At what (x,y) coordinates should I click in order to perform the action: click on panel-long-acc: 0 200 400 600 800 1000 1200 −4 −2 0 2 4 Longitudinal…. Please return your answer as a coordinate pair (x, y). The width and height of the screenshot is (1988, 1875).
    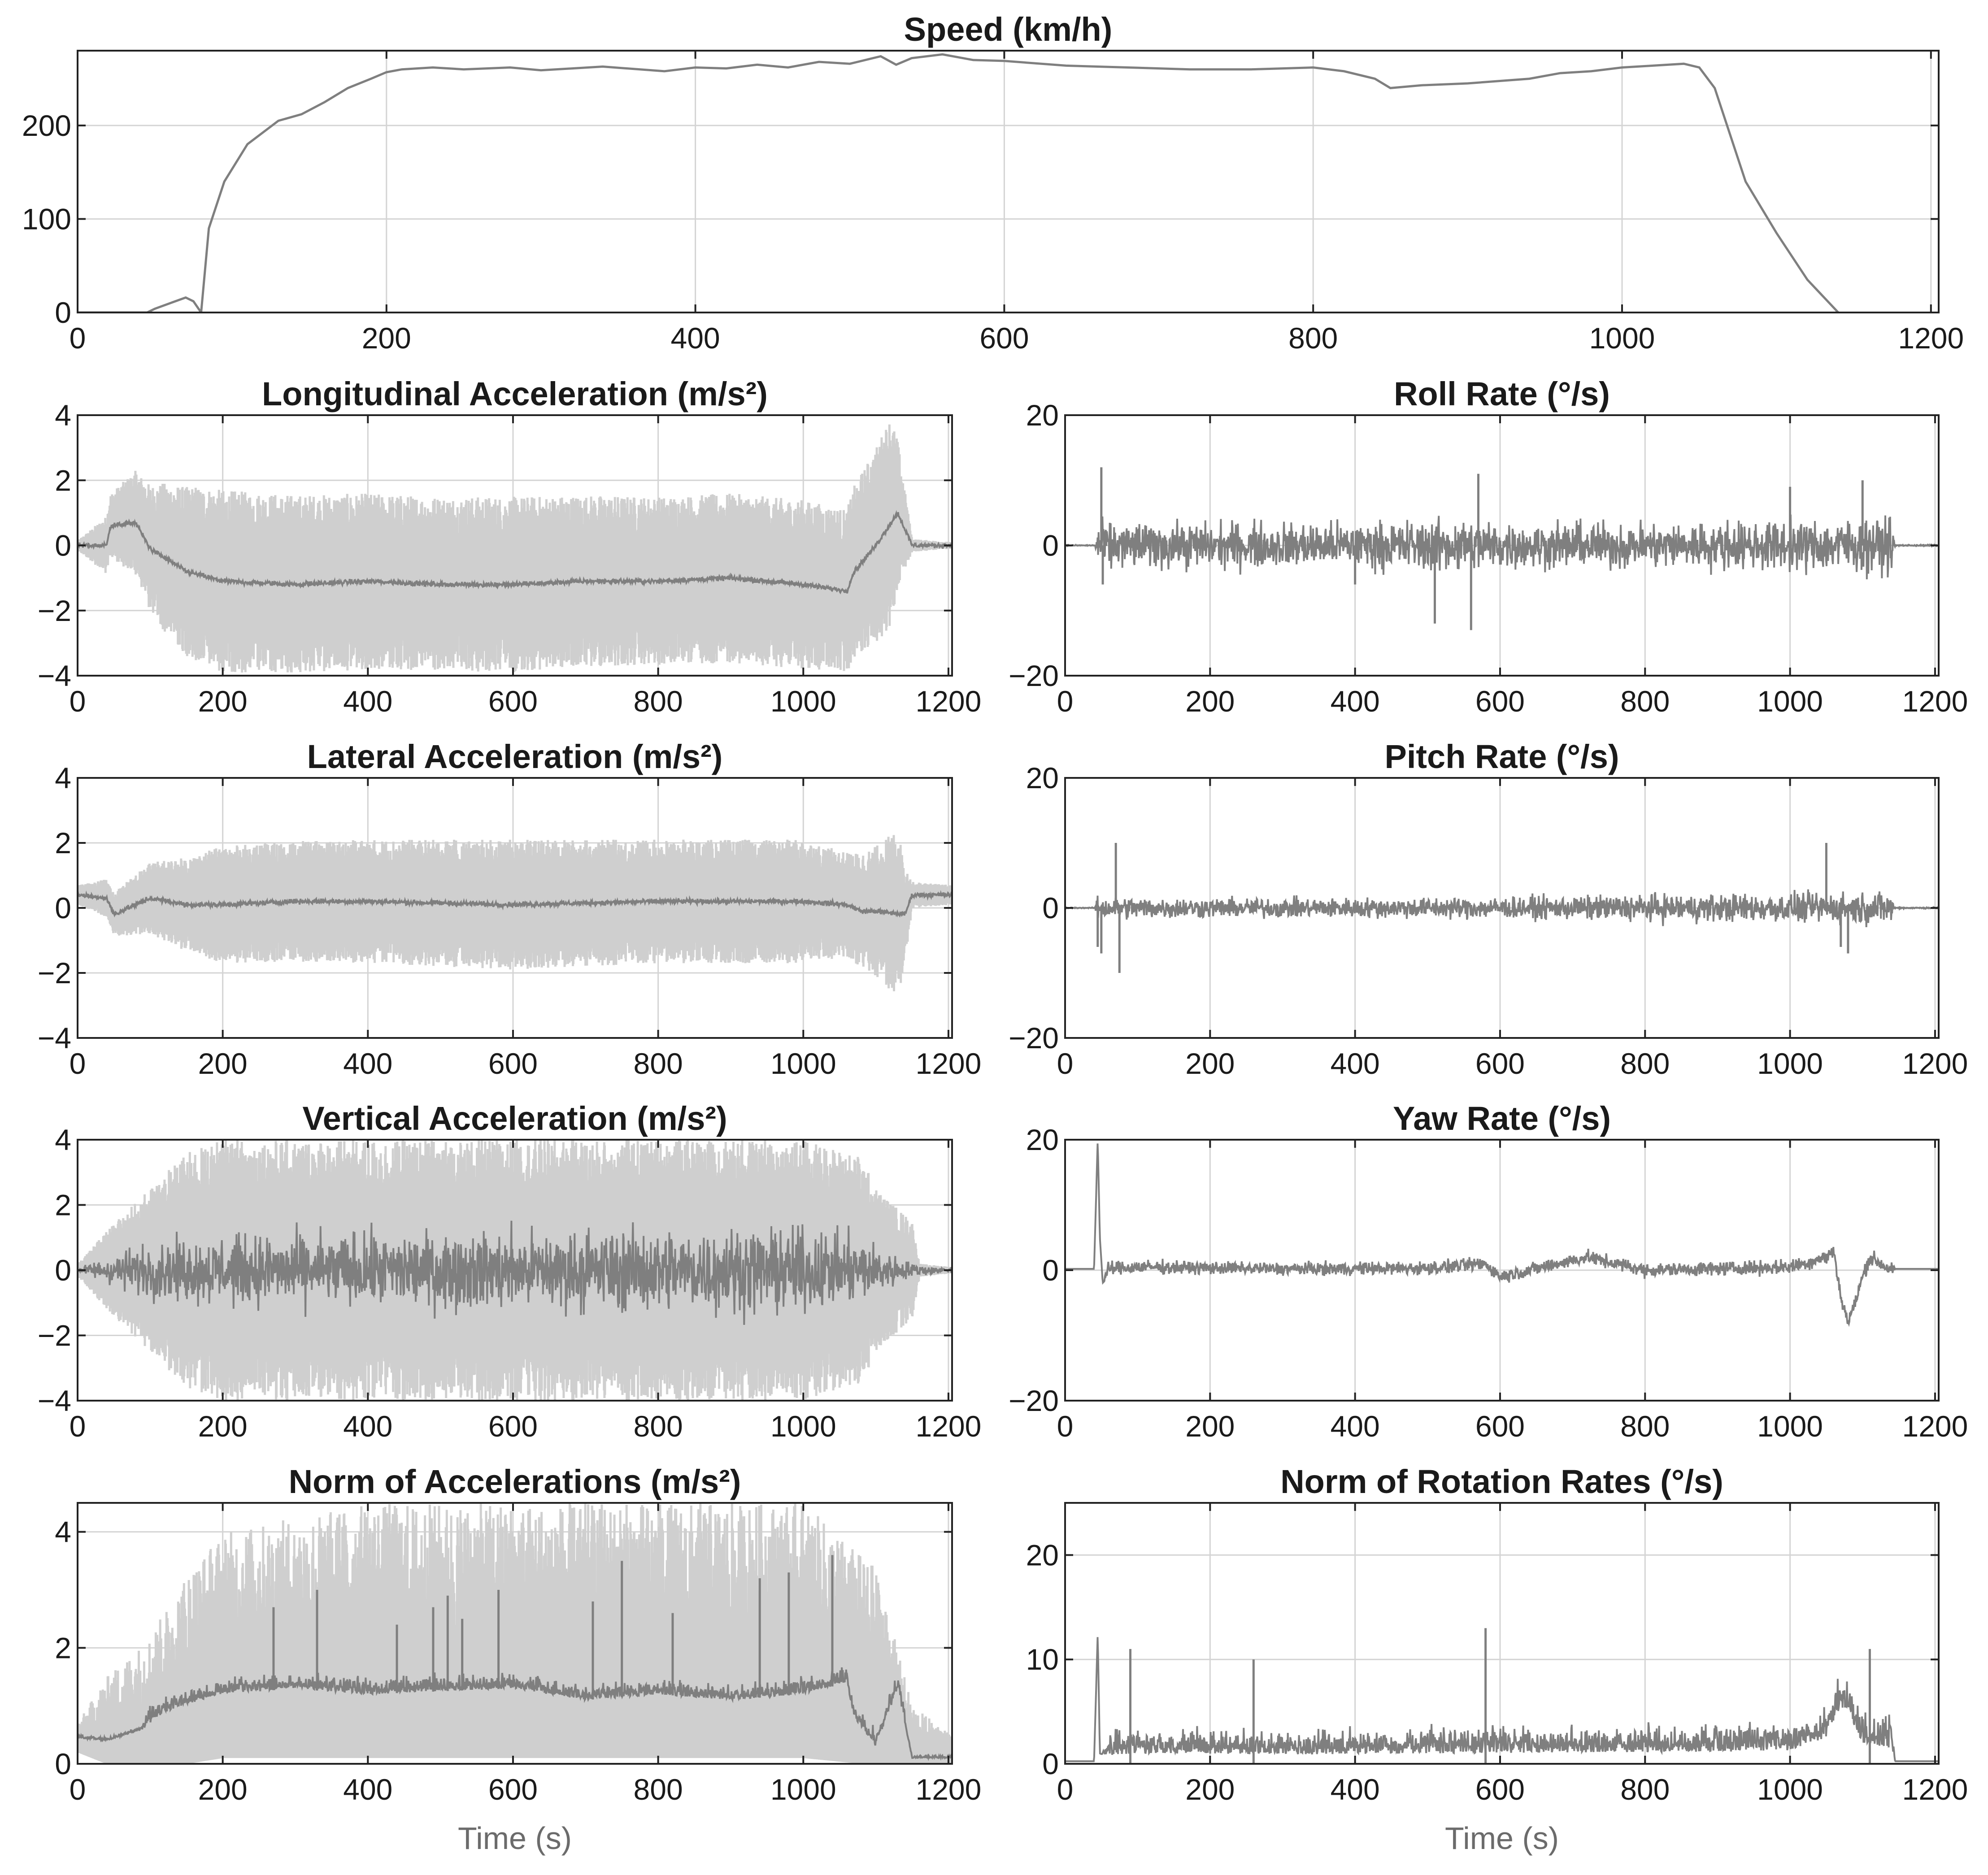
    Looking at the image, I should click on (510, 546).